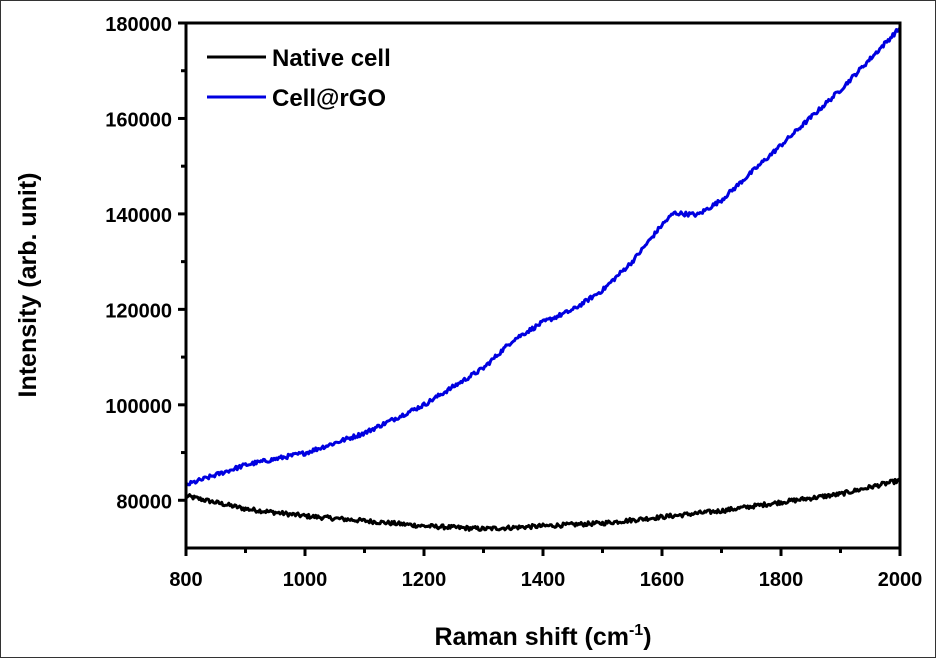 This screenshot has height=658, width=936. Describe the element at coordinates (636, 630) in the screenshot. I see `x-axis-title-superscript: -1` at that location.